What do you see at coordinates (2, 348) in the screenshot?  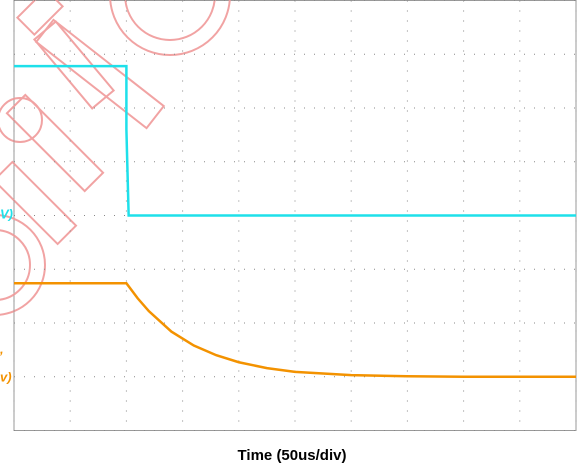 I see `channel-label: ,` at bounding box center [2, 348].